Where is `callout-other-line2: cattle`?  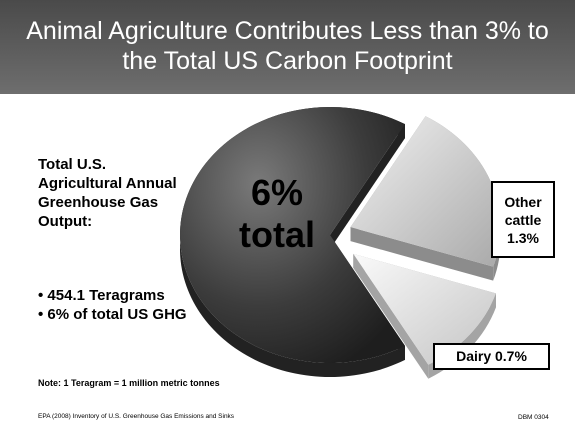
callout-other-line2: cattle is located at coordinates (523, 220).